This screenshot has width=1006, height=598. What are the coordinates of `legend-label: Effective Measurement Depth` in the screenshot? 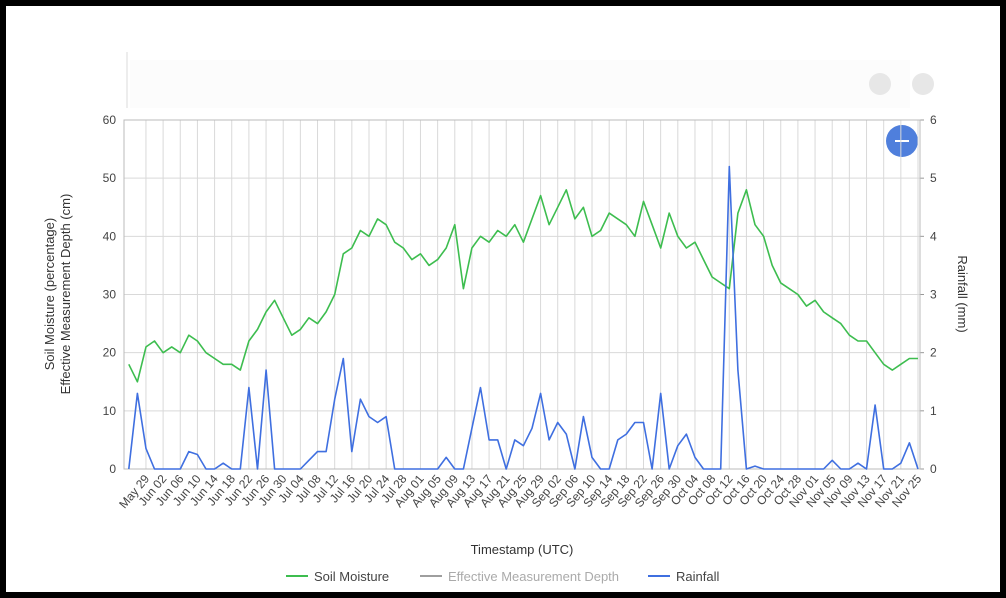 It's located at (533, 576).